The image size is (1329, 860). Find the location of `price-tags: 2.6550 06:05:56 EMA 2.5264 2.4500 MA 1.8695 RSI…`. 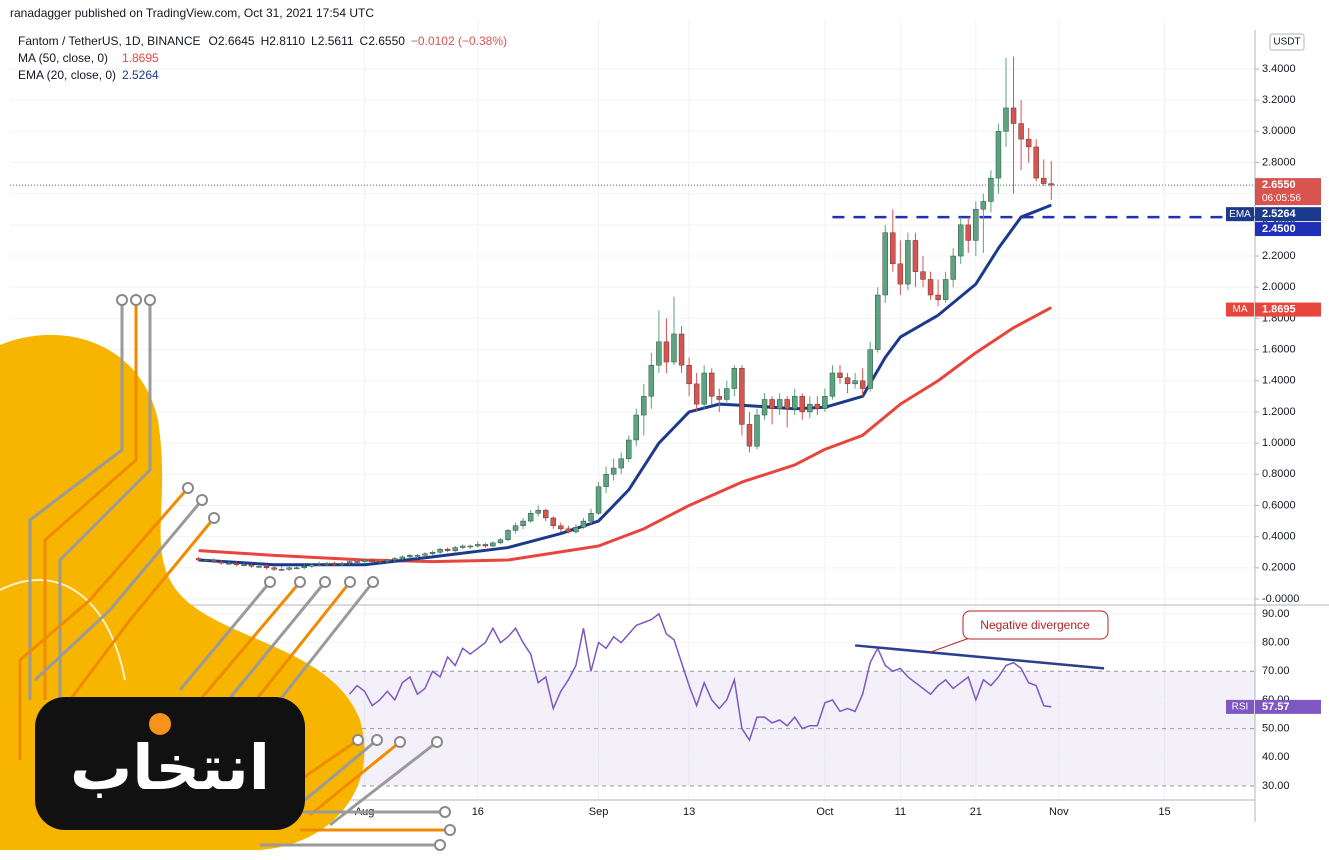

price-tags: 2.6550 06:05:56 EMA 2.5264 2.4500 MA 1.8695 RSI… is located at coordinates (1273, 446).